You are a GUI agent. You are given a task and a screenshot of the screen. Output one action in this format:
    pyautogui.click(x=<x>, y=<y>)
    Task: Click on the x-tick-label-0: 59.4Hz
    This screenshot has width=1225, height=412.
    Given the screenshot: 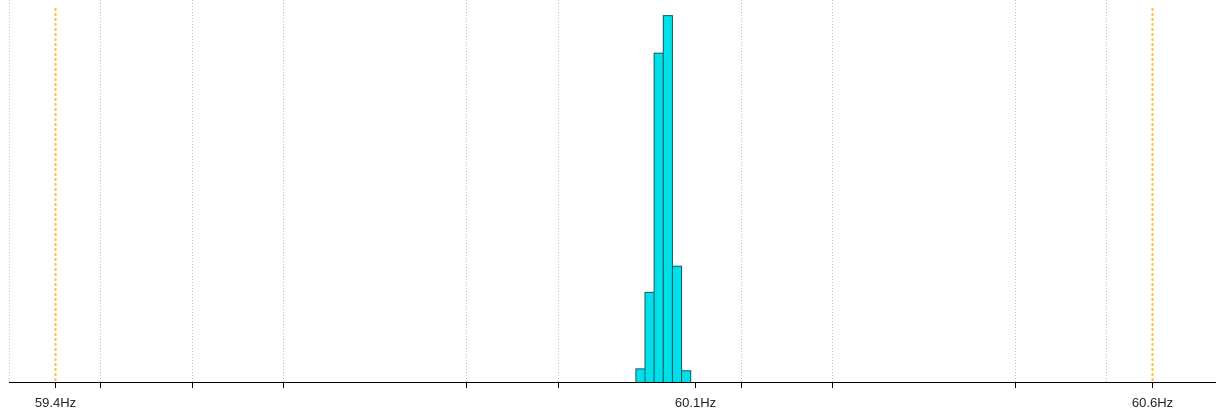 What is the action you would take?
    pyautogui.click(x=55, y=402)
    